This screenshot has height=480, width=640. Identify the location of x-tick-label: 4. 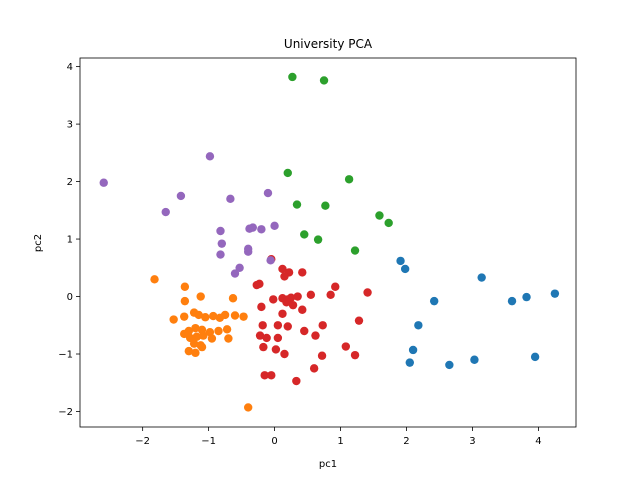
(538, 441).